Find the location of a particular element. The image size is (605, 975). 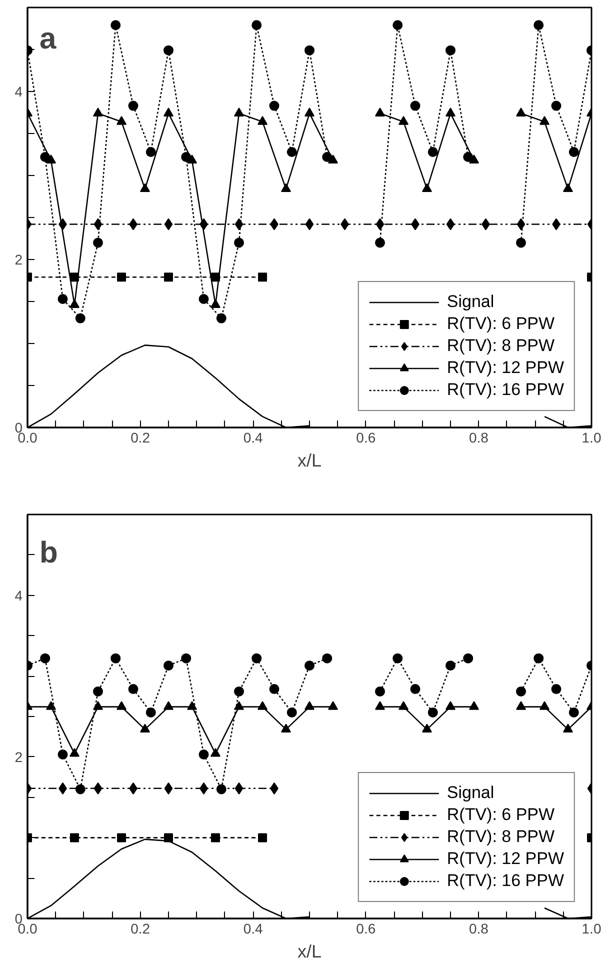

x-tick-label: 0.4 is located at coordinates (253, 928).